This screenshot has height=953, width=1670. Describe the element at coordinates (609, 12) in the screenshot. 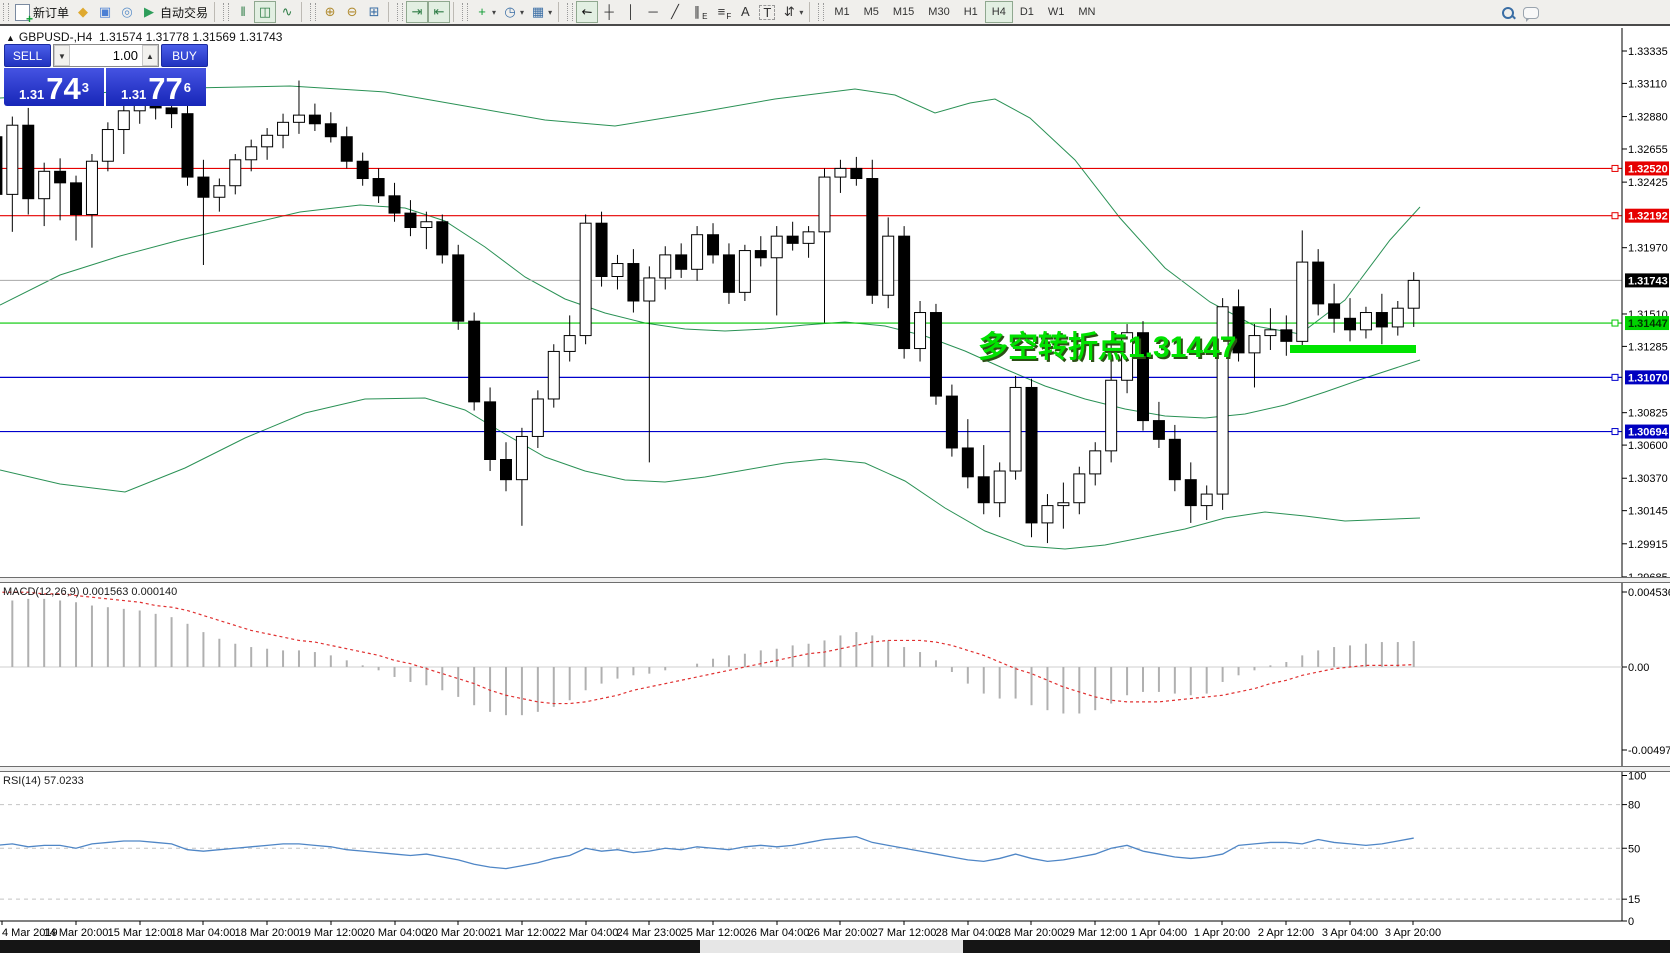

I see `crosshair-button: ┼` at that location.